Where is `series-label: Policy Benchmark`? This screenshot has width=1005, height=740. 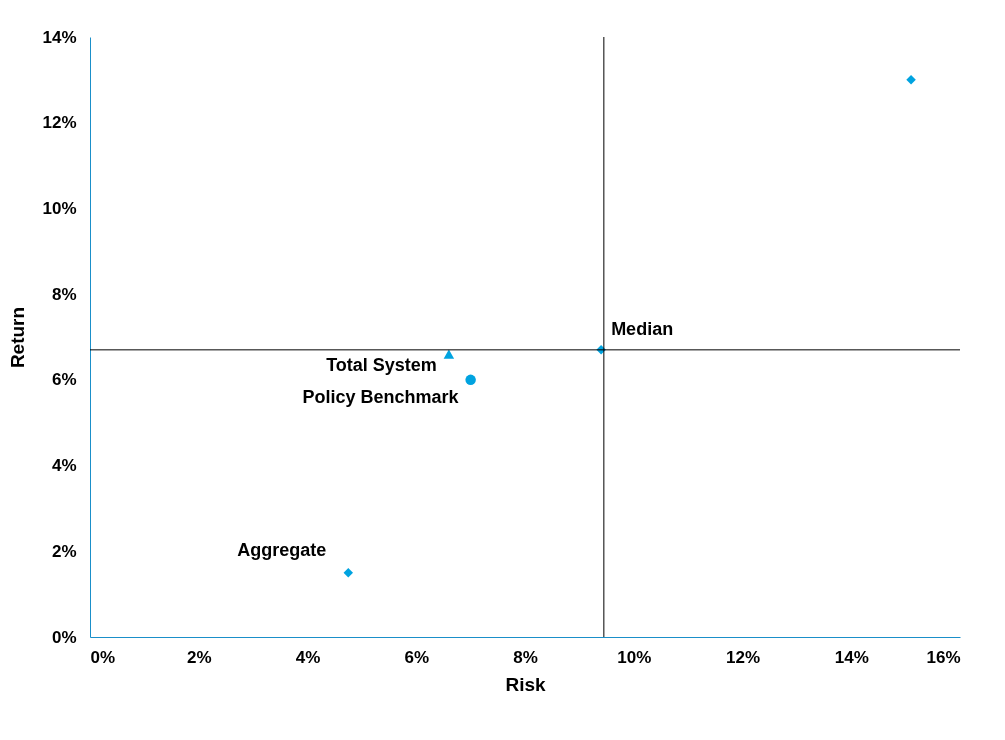
series-label: Policy Benchmark is located at coordinates (381, 396).